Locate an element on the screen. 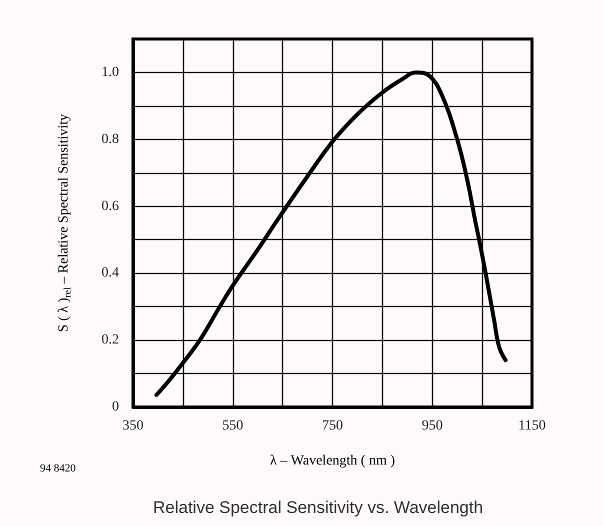  x-axis-title: λ – Wavelength ( nm ) is located at coordinates (333, 461).